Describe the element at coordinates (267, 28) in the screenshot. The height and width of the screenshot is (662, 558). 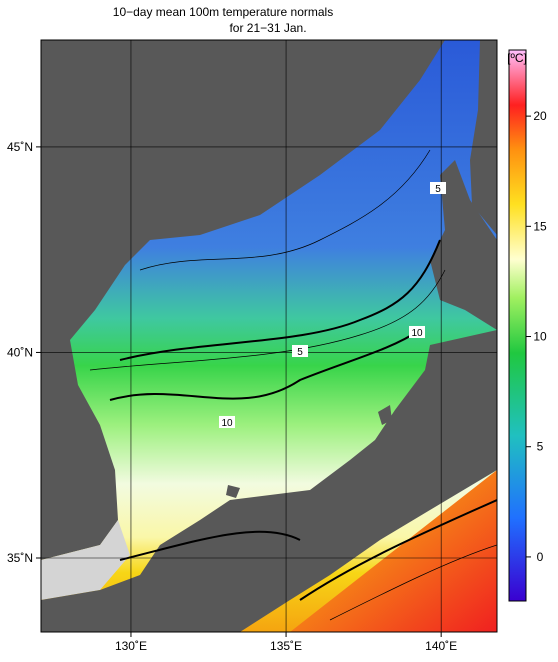
I see `title-line: for 21−31 Jan.` at that location.